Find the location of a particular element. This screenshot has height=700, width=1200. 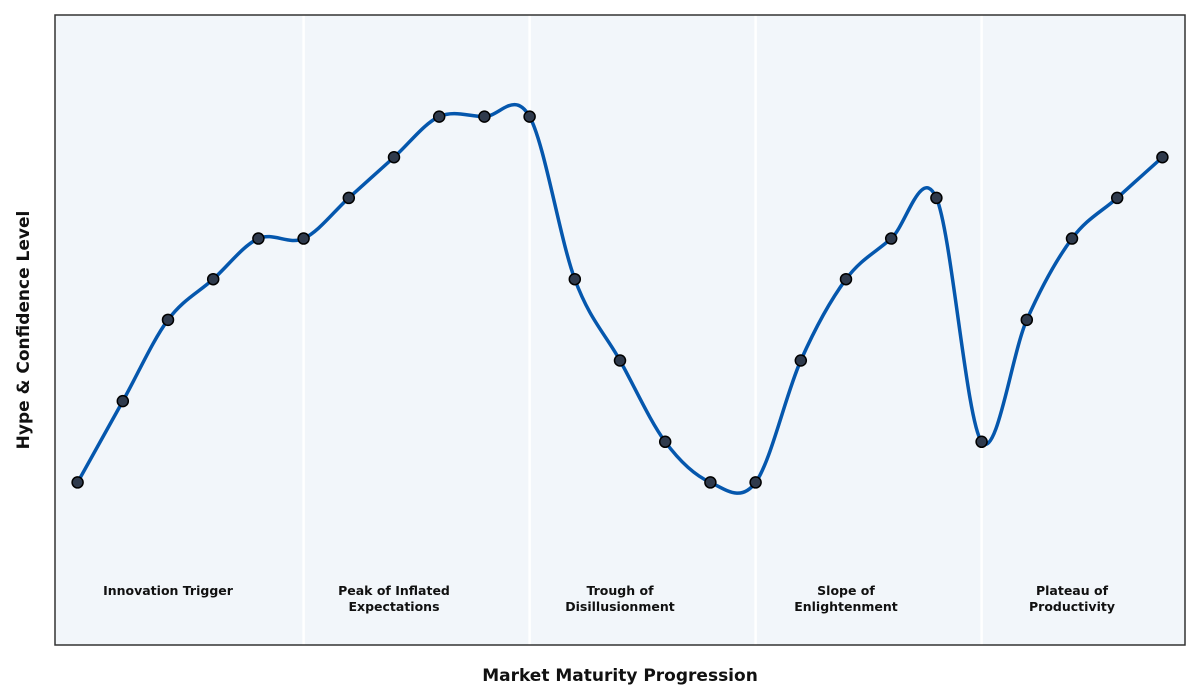

phase-label-3: Trough of Disillusionment is located at coordinates (619, 598).